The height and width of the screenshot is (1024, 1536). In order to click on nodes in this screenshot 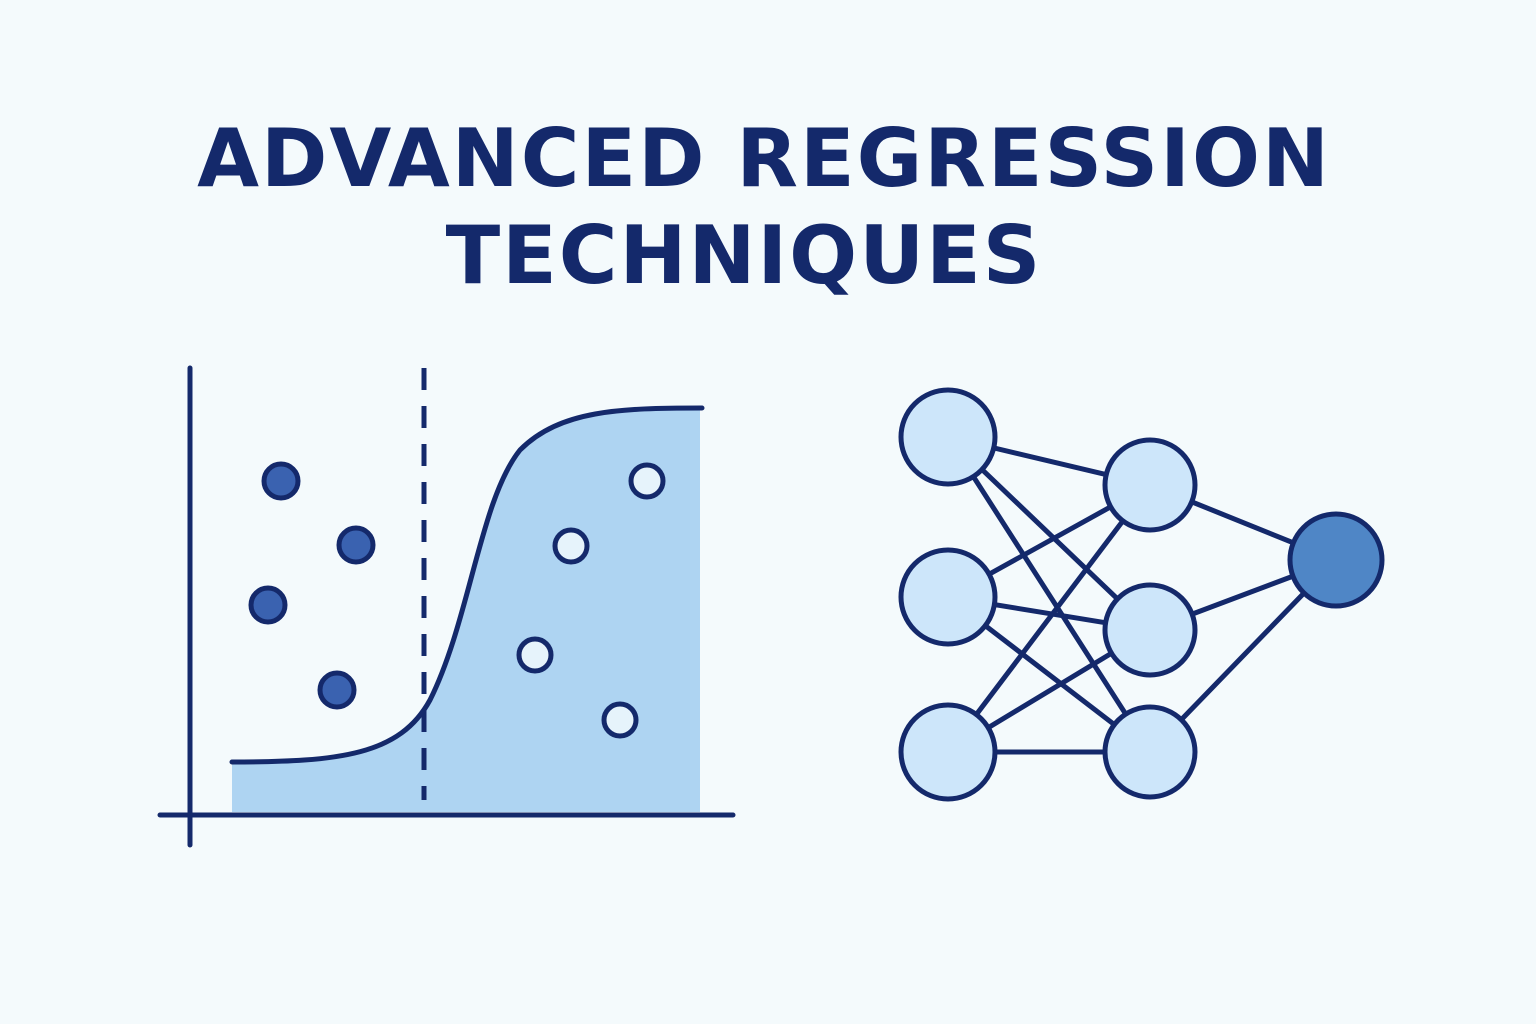, I will do `click(1141, 594)`.